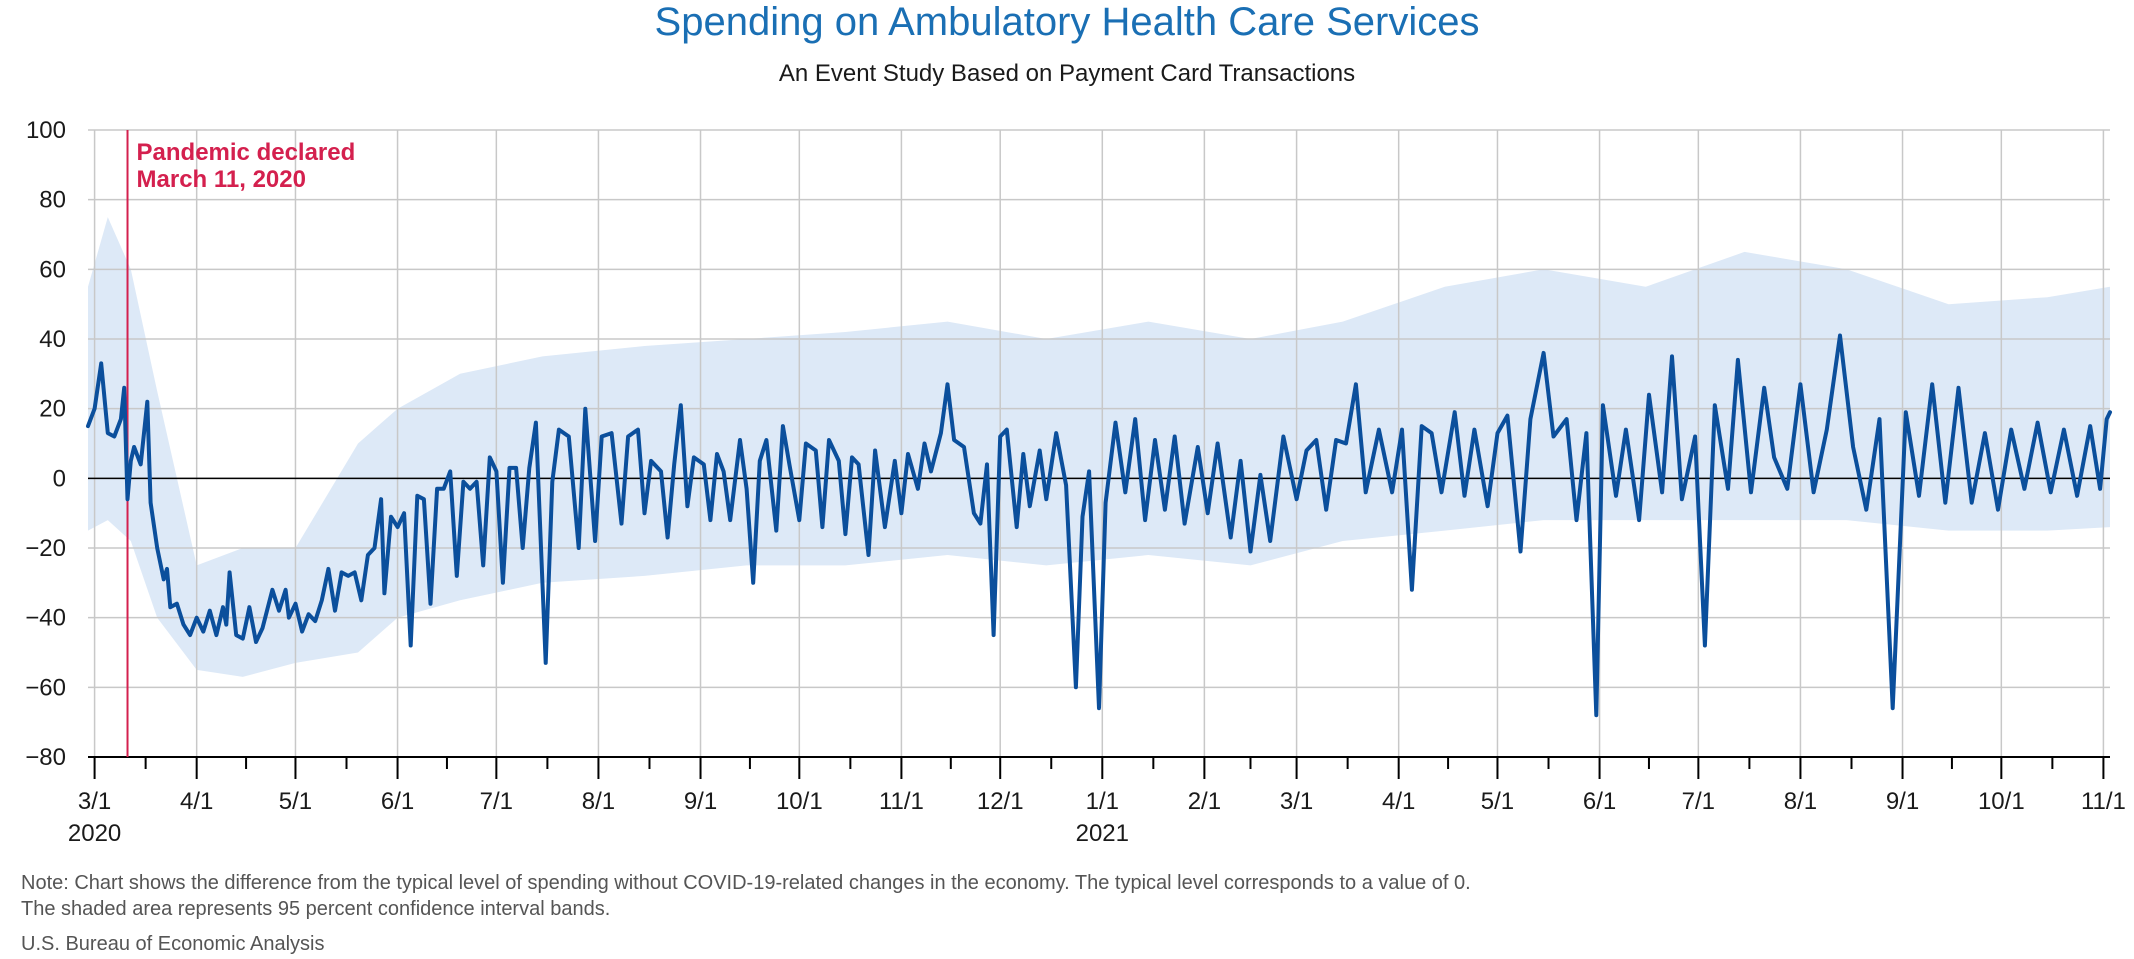  Describe the element at coordinates (1204, 801) in the screenshot. I see `x-tick-label: 2/1` at that location.